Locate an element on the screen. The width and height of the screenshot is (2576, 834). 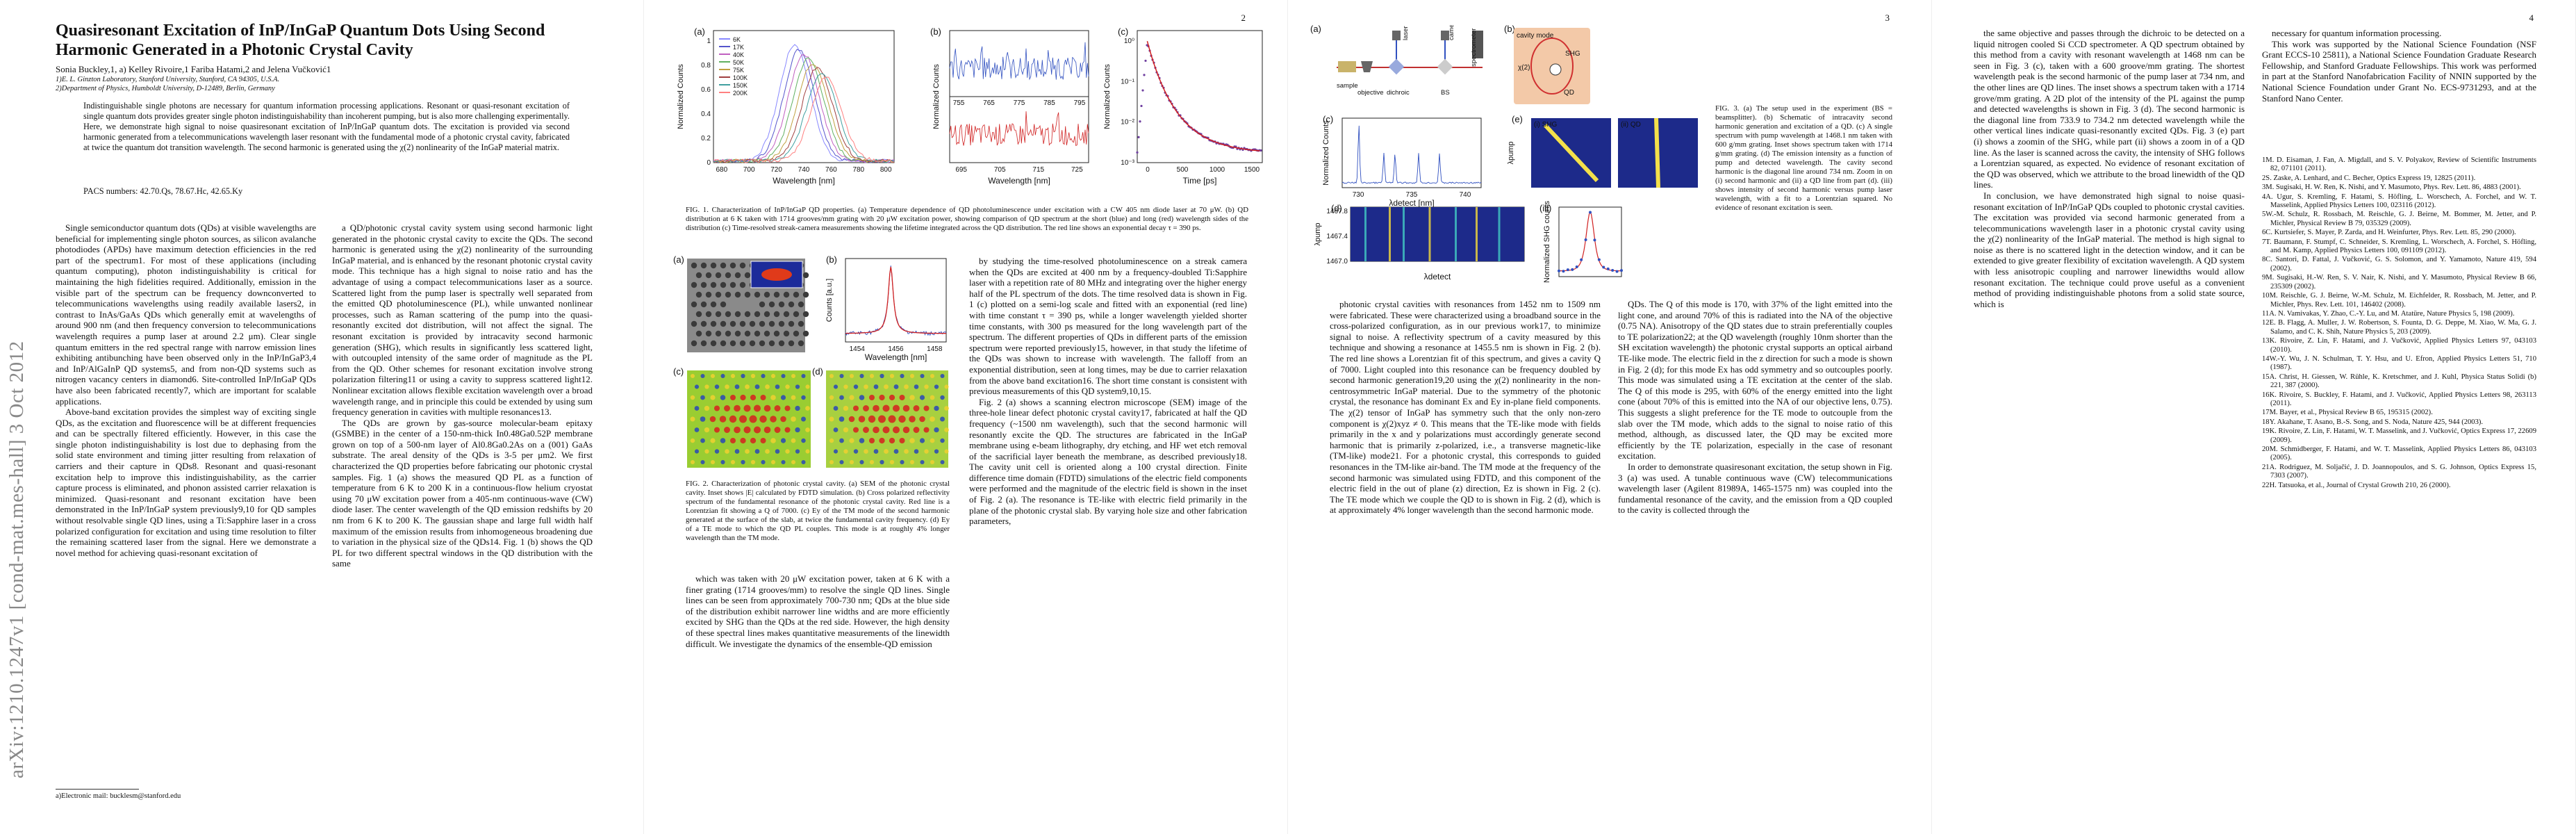
x-tick-label: 720 is located at coordinates (776, 170).